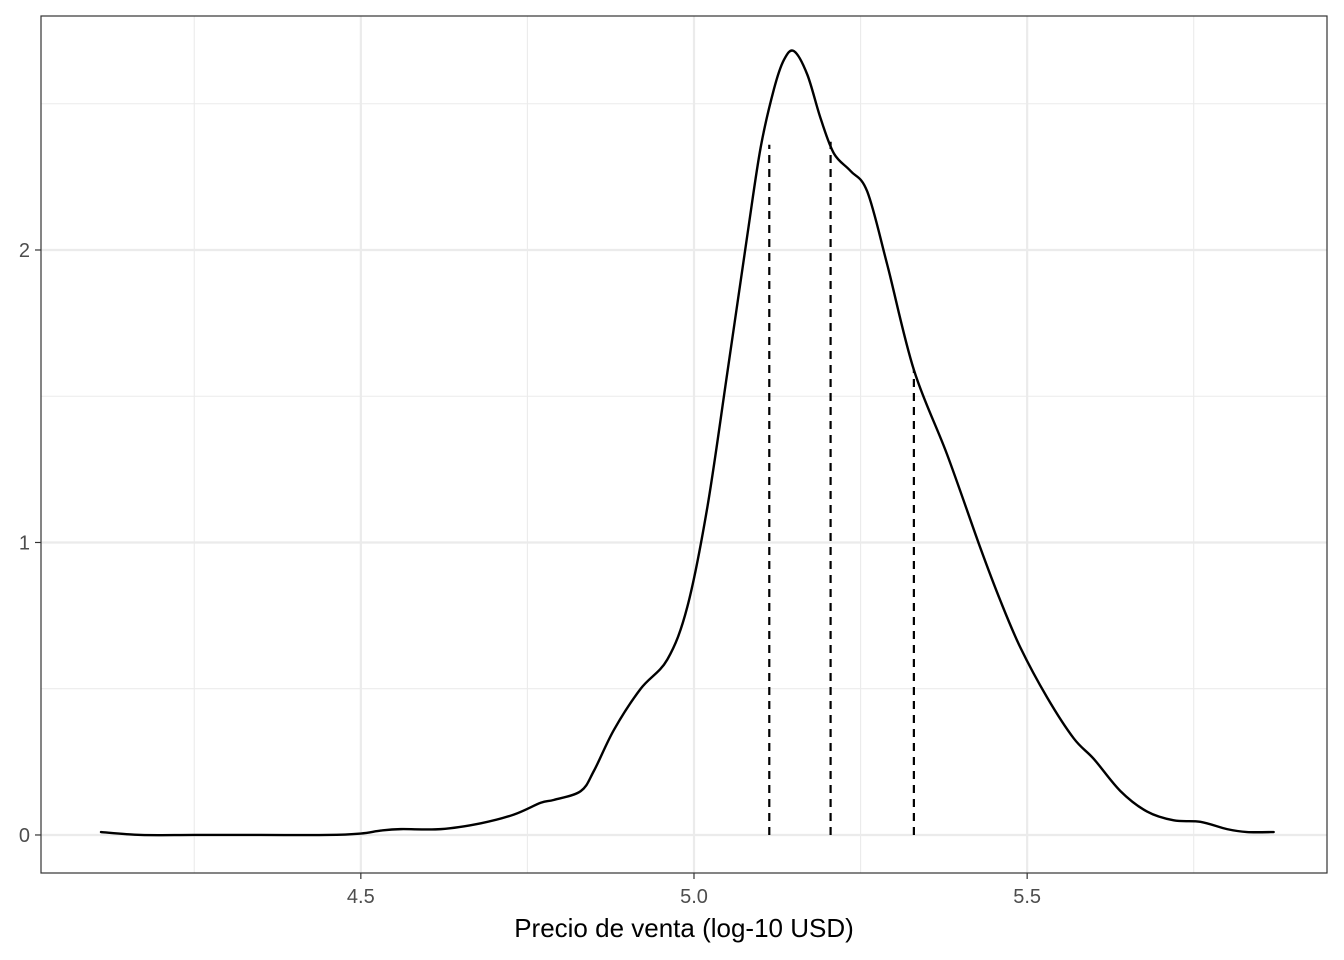 This screenshot has height=960, width=1344. What do you see at coordinates (1027, 897) in the screenshot?
I see `x-tick-label: 5.5` at bounding box center [1027, 897].